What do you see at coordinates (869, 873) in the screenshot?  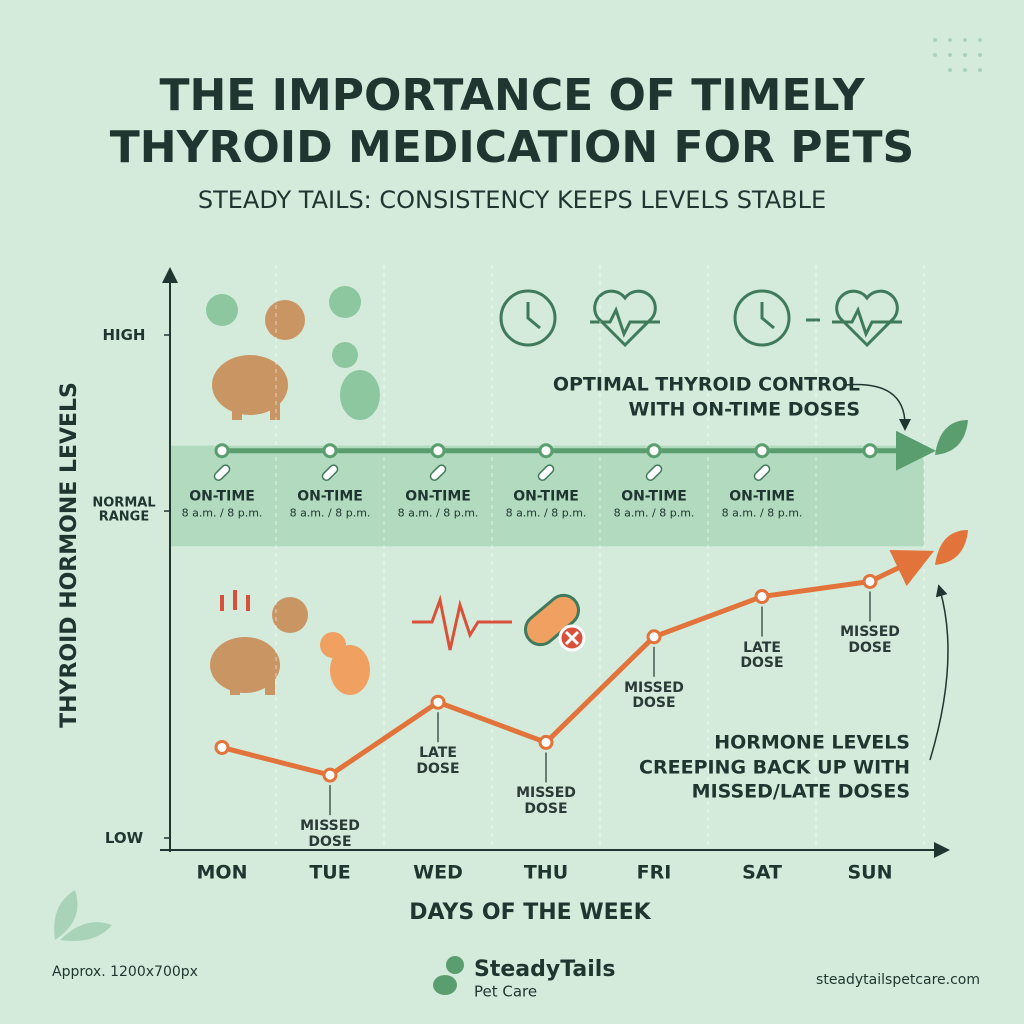 I see `x-tick-label: SUN` at bounding box center [869, 873].